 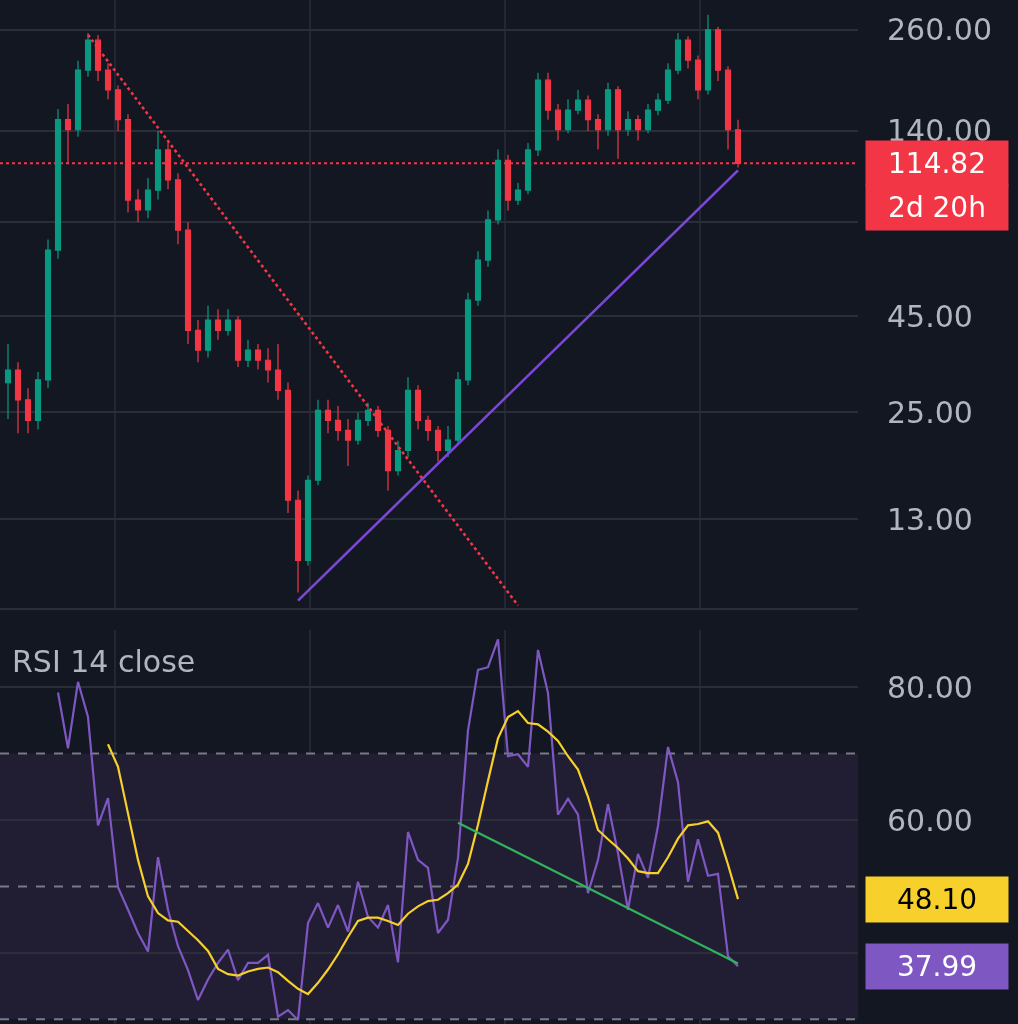 What do you see at coordinates (930, 412) in the screenshot?
I see `y-tick-label: 25.00` at bounding box center [930, 412].